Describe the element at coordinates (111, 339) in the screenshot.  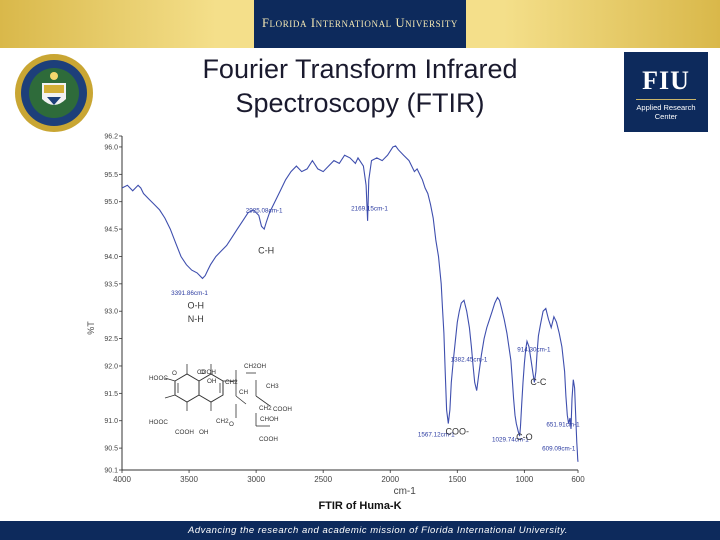
I see `y-tick-label: 92.5` at that location.